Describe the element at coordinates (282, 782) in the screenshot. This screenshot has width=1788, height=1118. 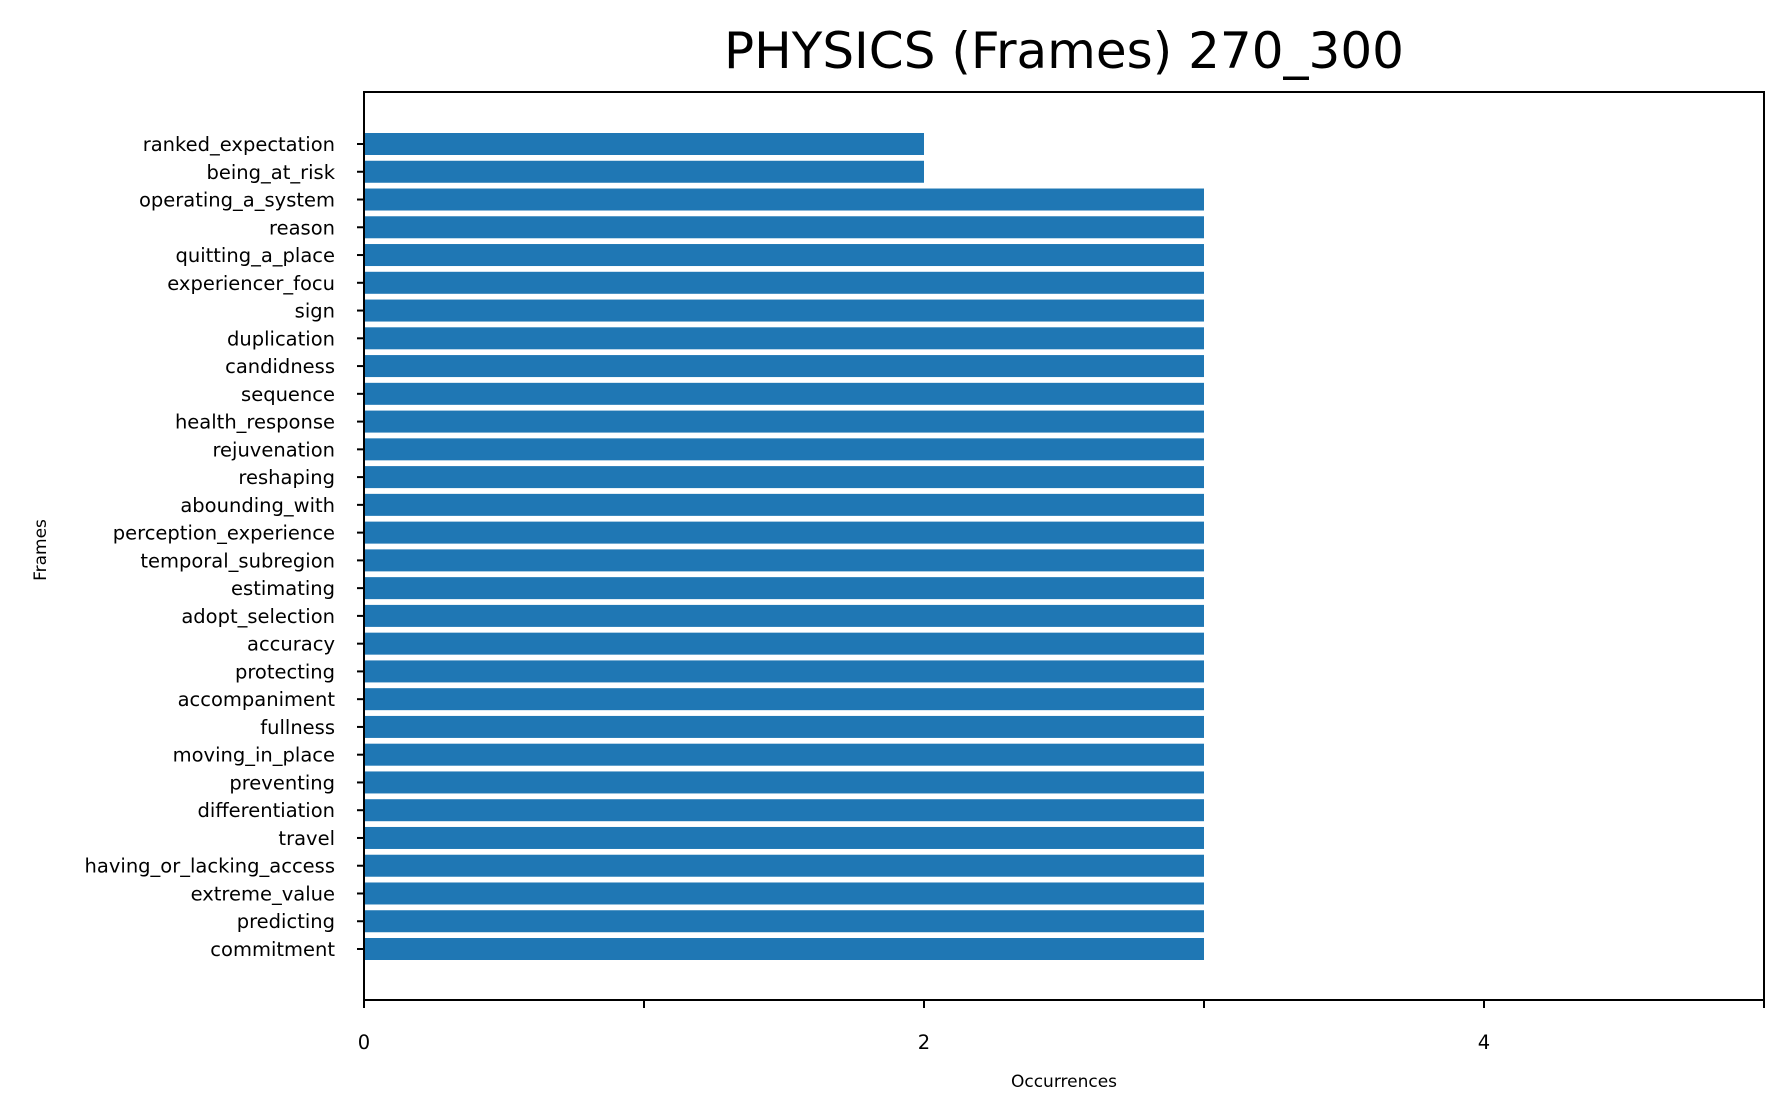
I see `y-tick-label: preventing` at that location.